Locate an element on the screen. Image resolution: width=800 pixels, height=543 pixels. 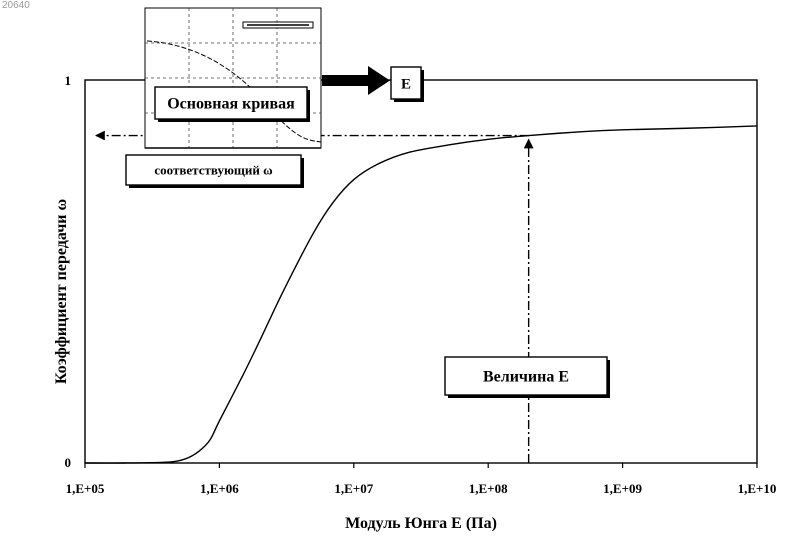
master-curve-inset is located at coordinates (267, 78).